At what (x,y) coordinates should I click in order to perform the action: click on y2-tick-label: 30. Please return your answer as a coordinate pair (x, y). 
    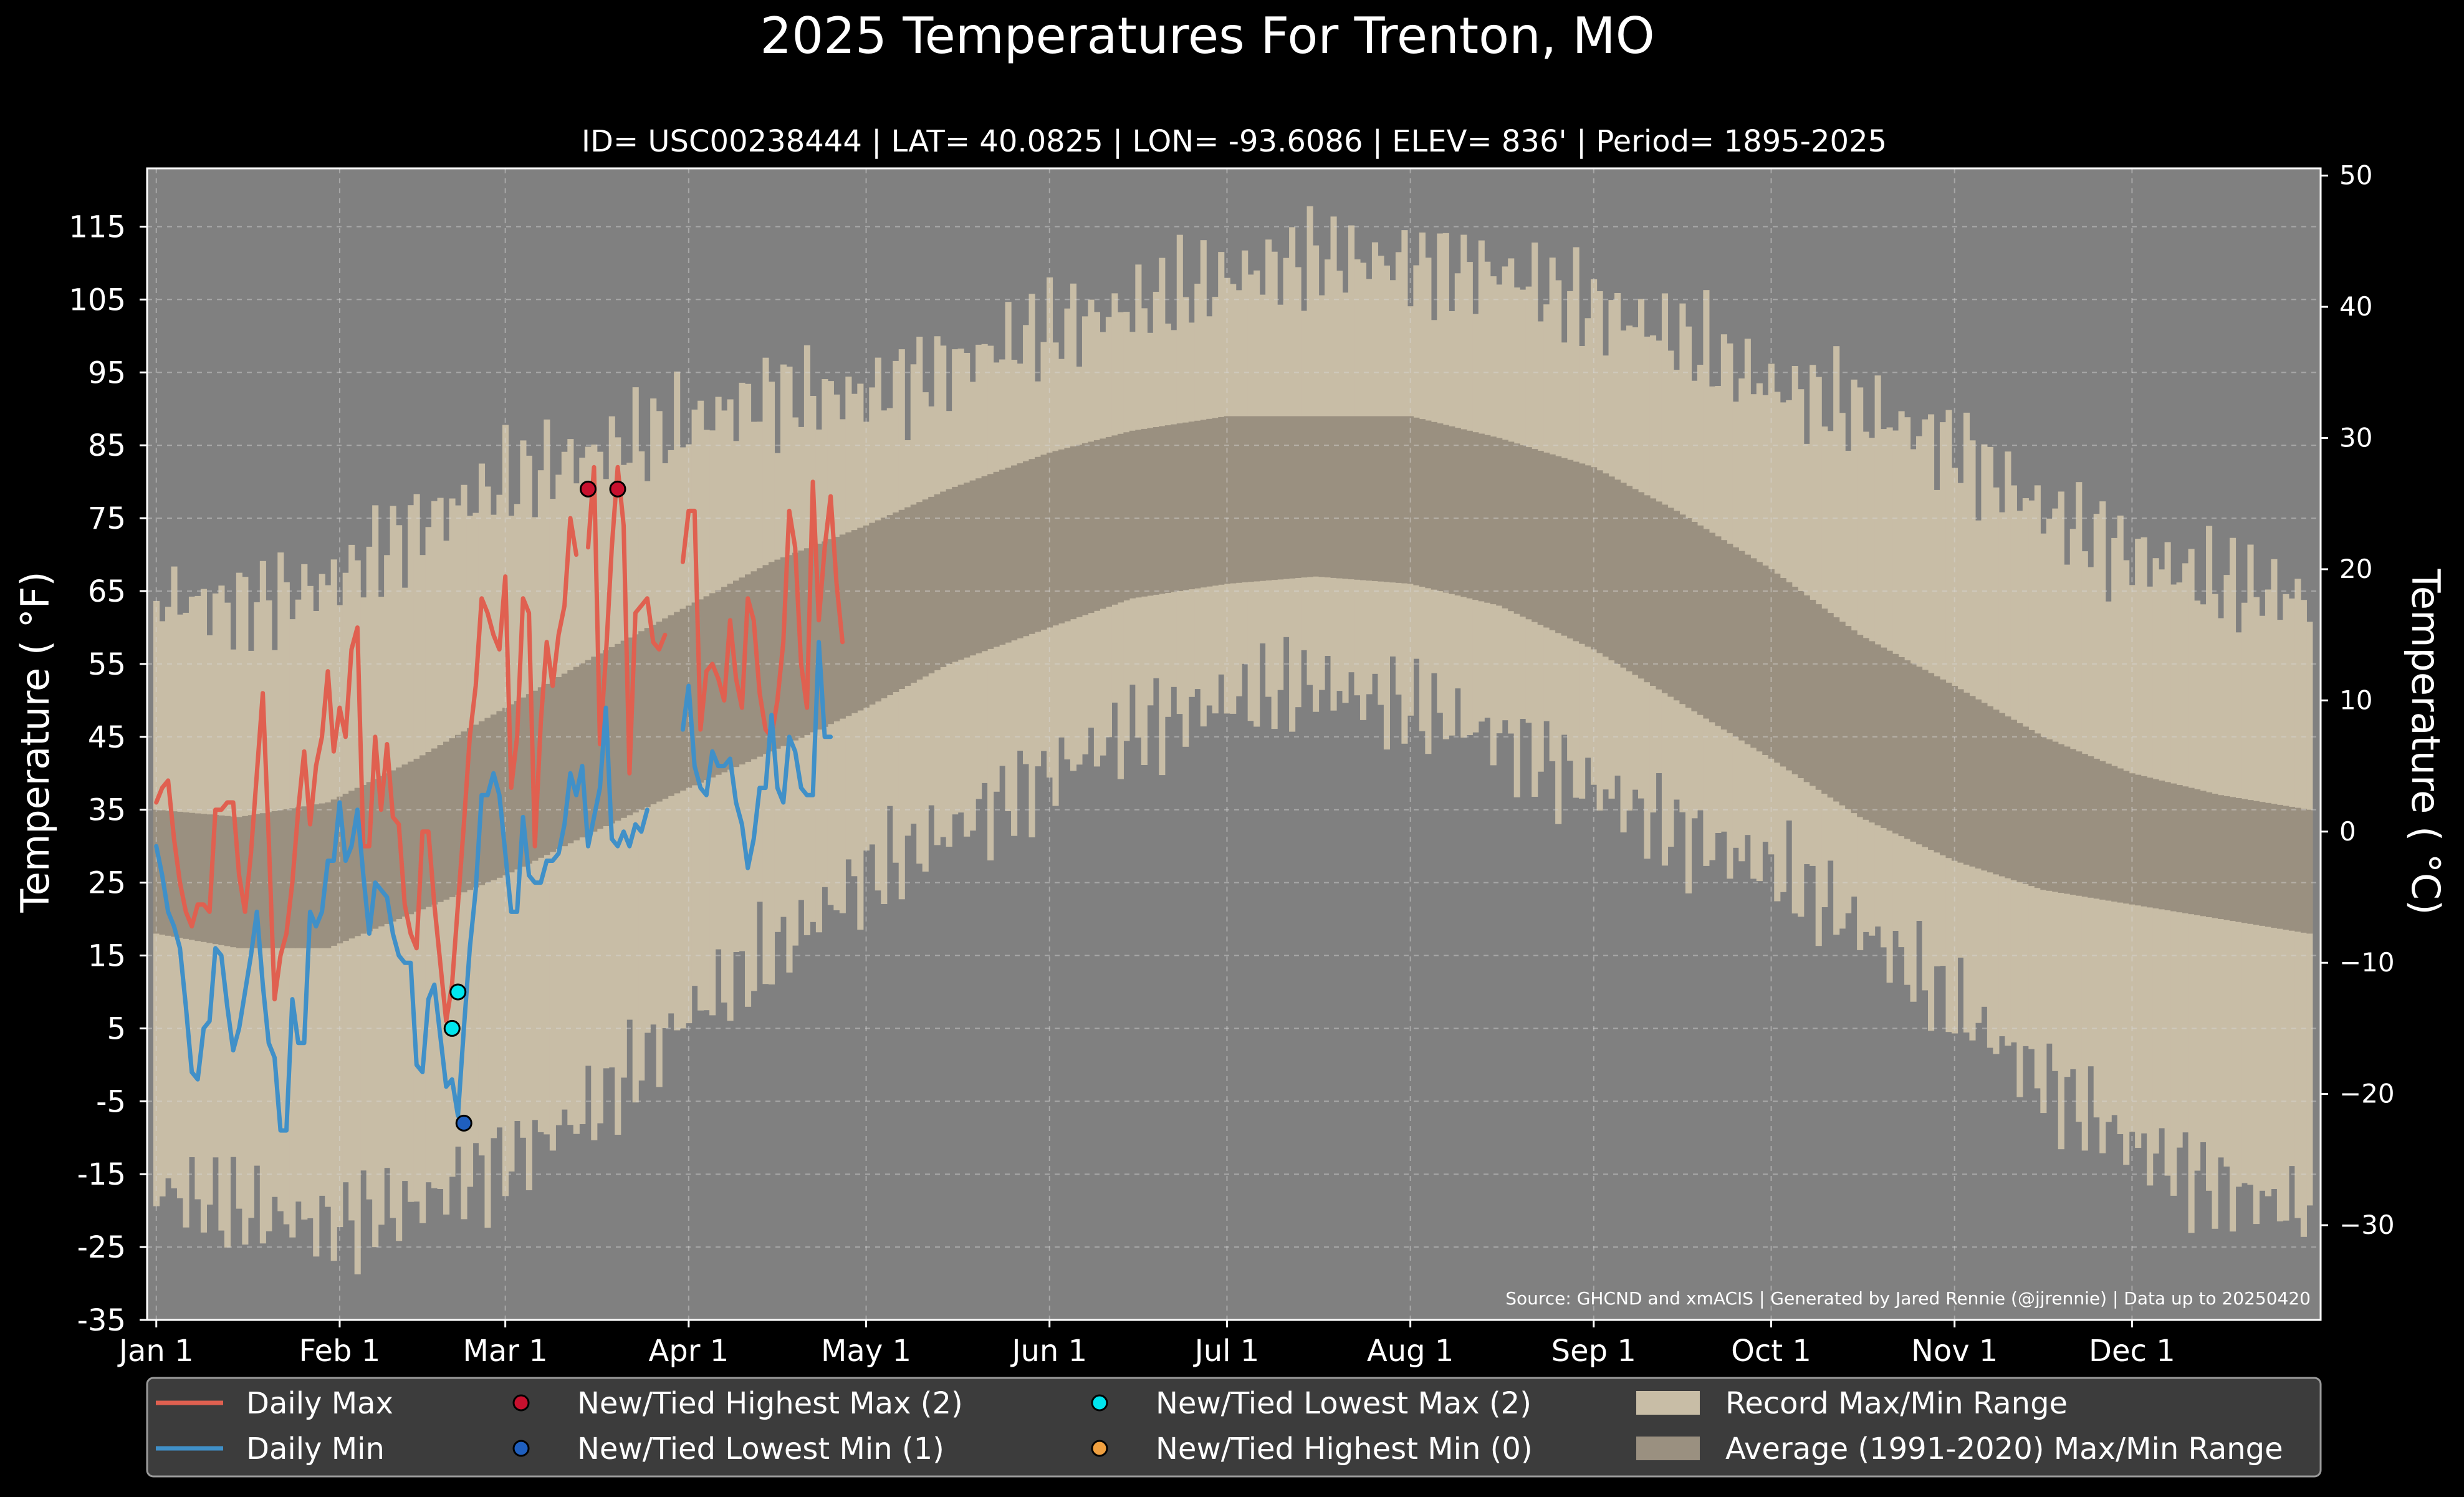
    Looking at the image, I should click on (2355, 438).